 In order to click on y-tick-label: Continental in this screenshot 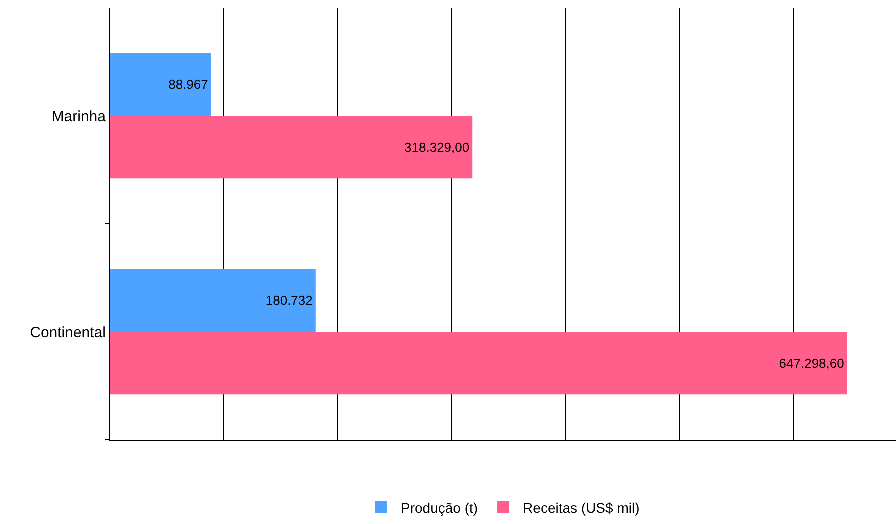, I will do `click(68, 333)`.